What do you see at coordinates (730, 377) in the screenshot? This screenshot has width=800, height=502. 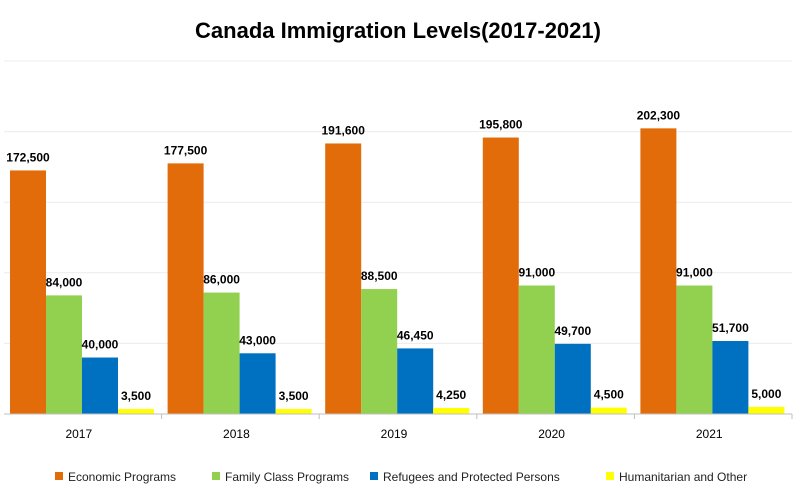 I see `bar-refugees-and-protected-persons-2021` at bounding box center [730, 377].